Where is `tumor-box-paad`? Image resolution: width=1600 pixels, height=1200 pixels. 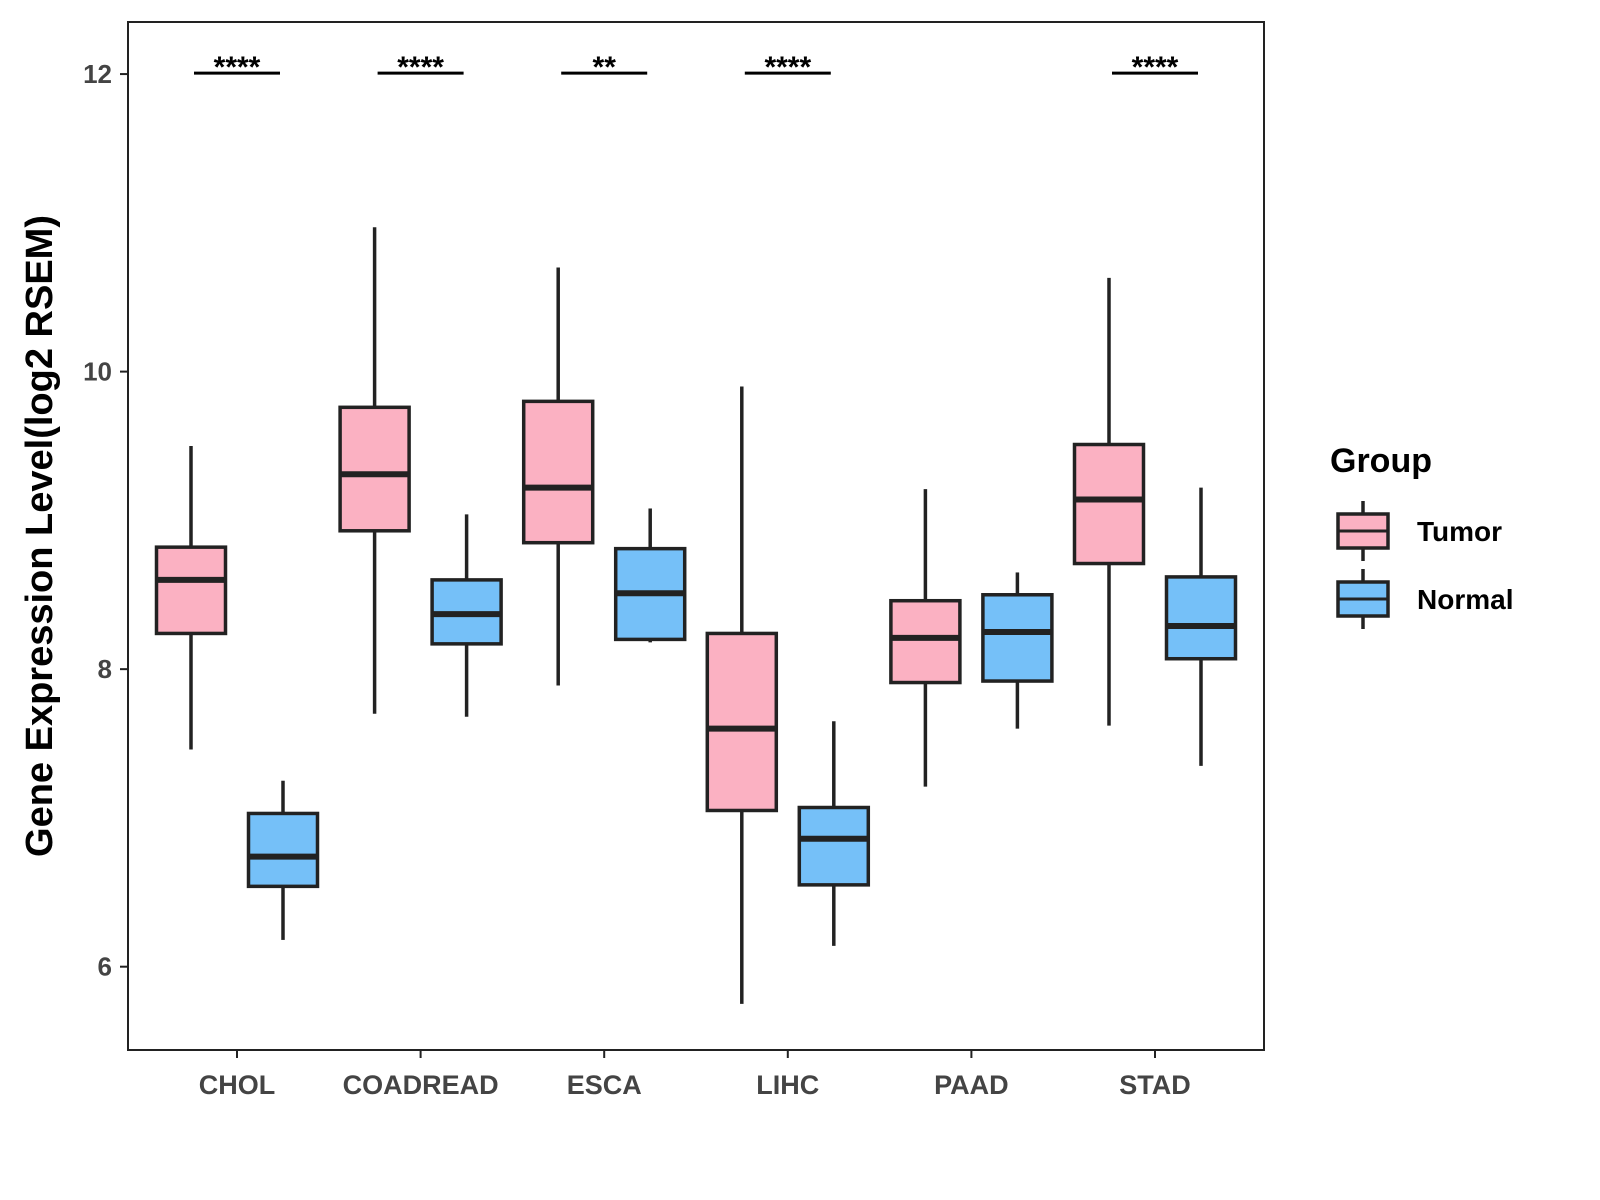
tumor-box-paad is located at coordinates (925, 638).